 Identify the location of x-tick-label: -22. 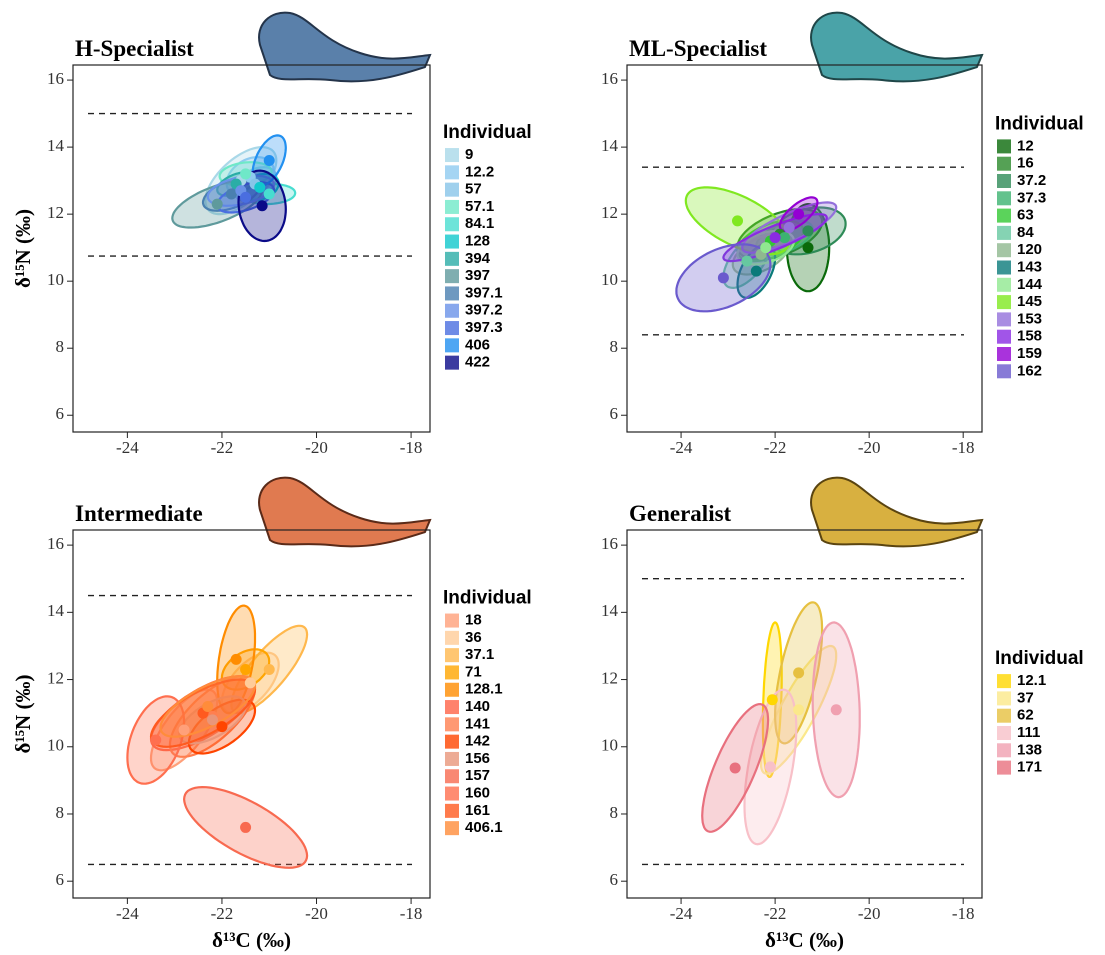
(222, 913).